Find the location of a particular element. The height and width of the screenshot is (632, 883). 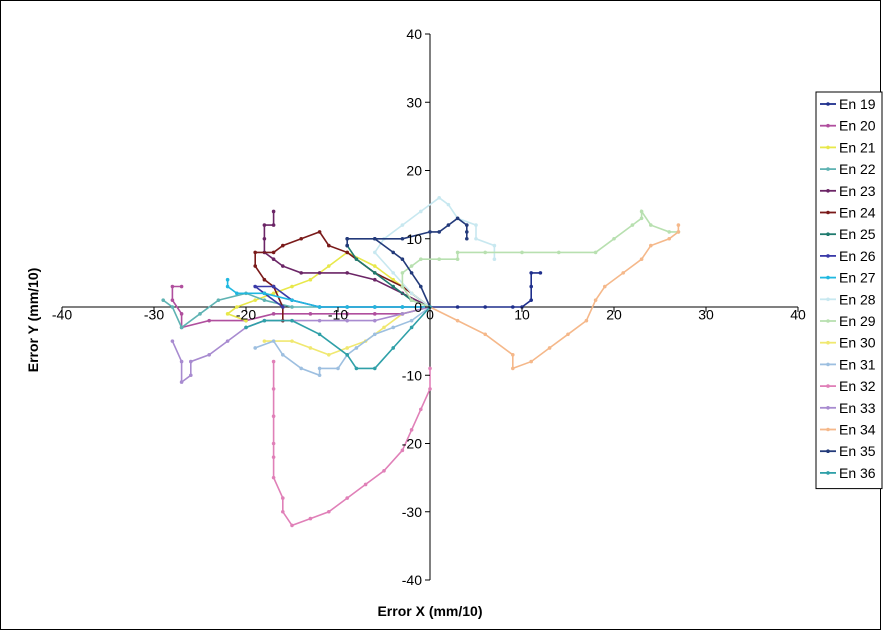

legend-label: En 19 is located at coordinates (857, 104).